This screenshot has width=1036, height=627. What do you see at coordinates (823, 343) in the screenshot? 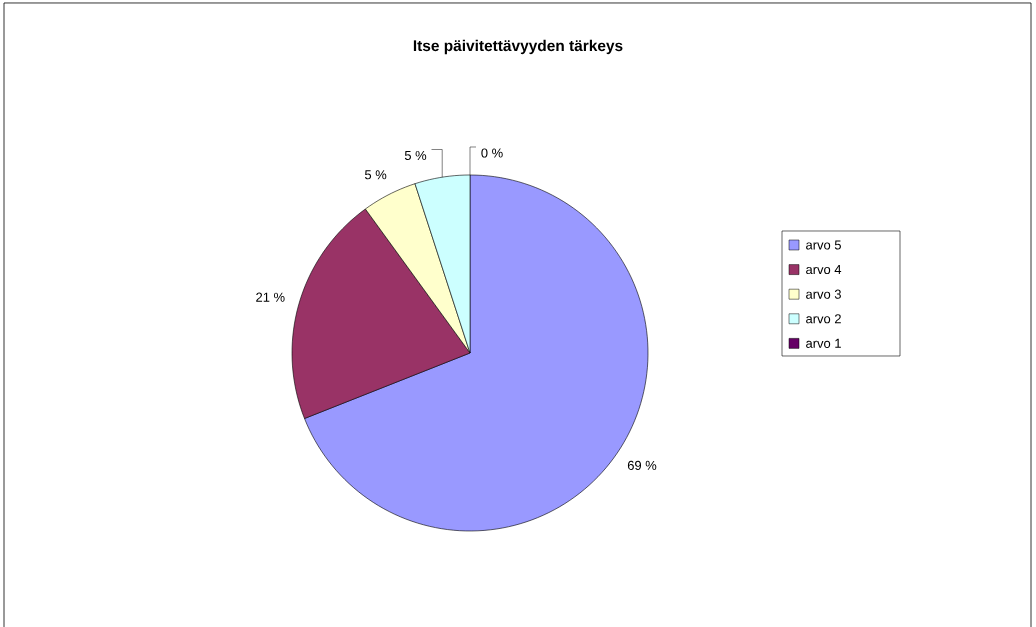
I see `legend-label: arvo 1` at bounding box center [823, 343].